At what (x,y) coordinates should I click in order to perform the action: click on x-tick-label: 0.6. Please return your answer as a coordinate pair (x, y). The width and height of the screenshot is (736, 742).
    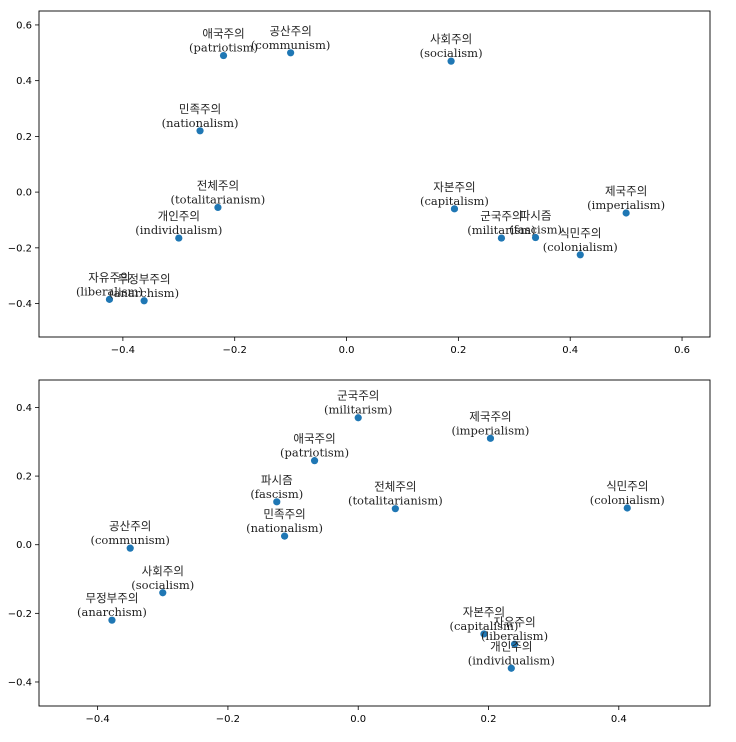
    Looking at the image, I should click on (682, 350).